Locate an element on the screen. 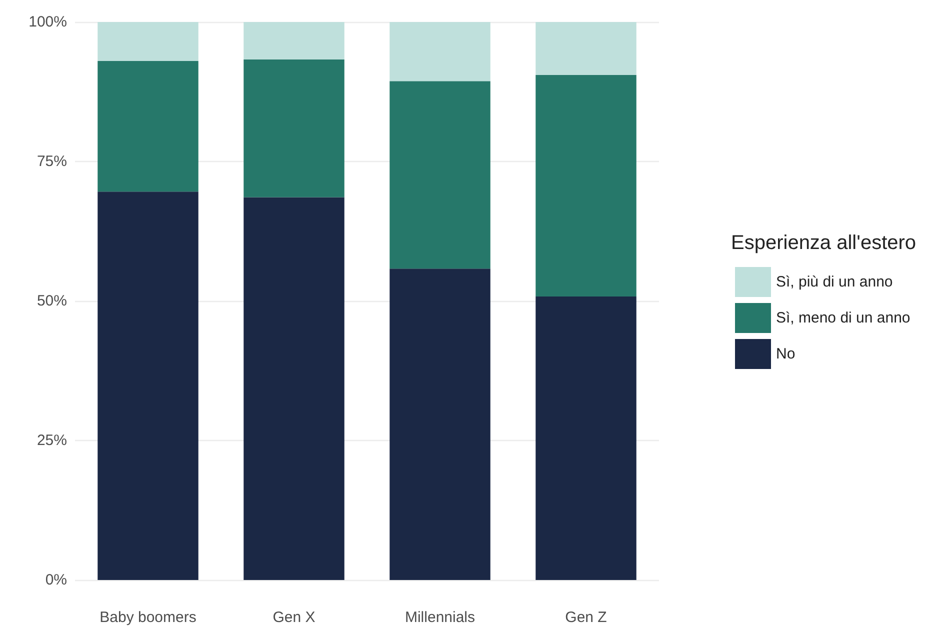 The image size is (949, 634). x-tick-label: Millennials is located at coordinates (440, 617).